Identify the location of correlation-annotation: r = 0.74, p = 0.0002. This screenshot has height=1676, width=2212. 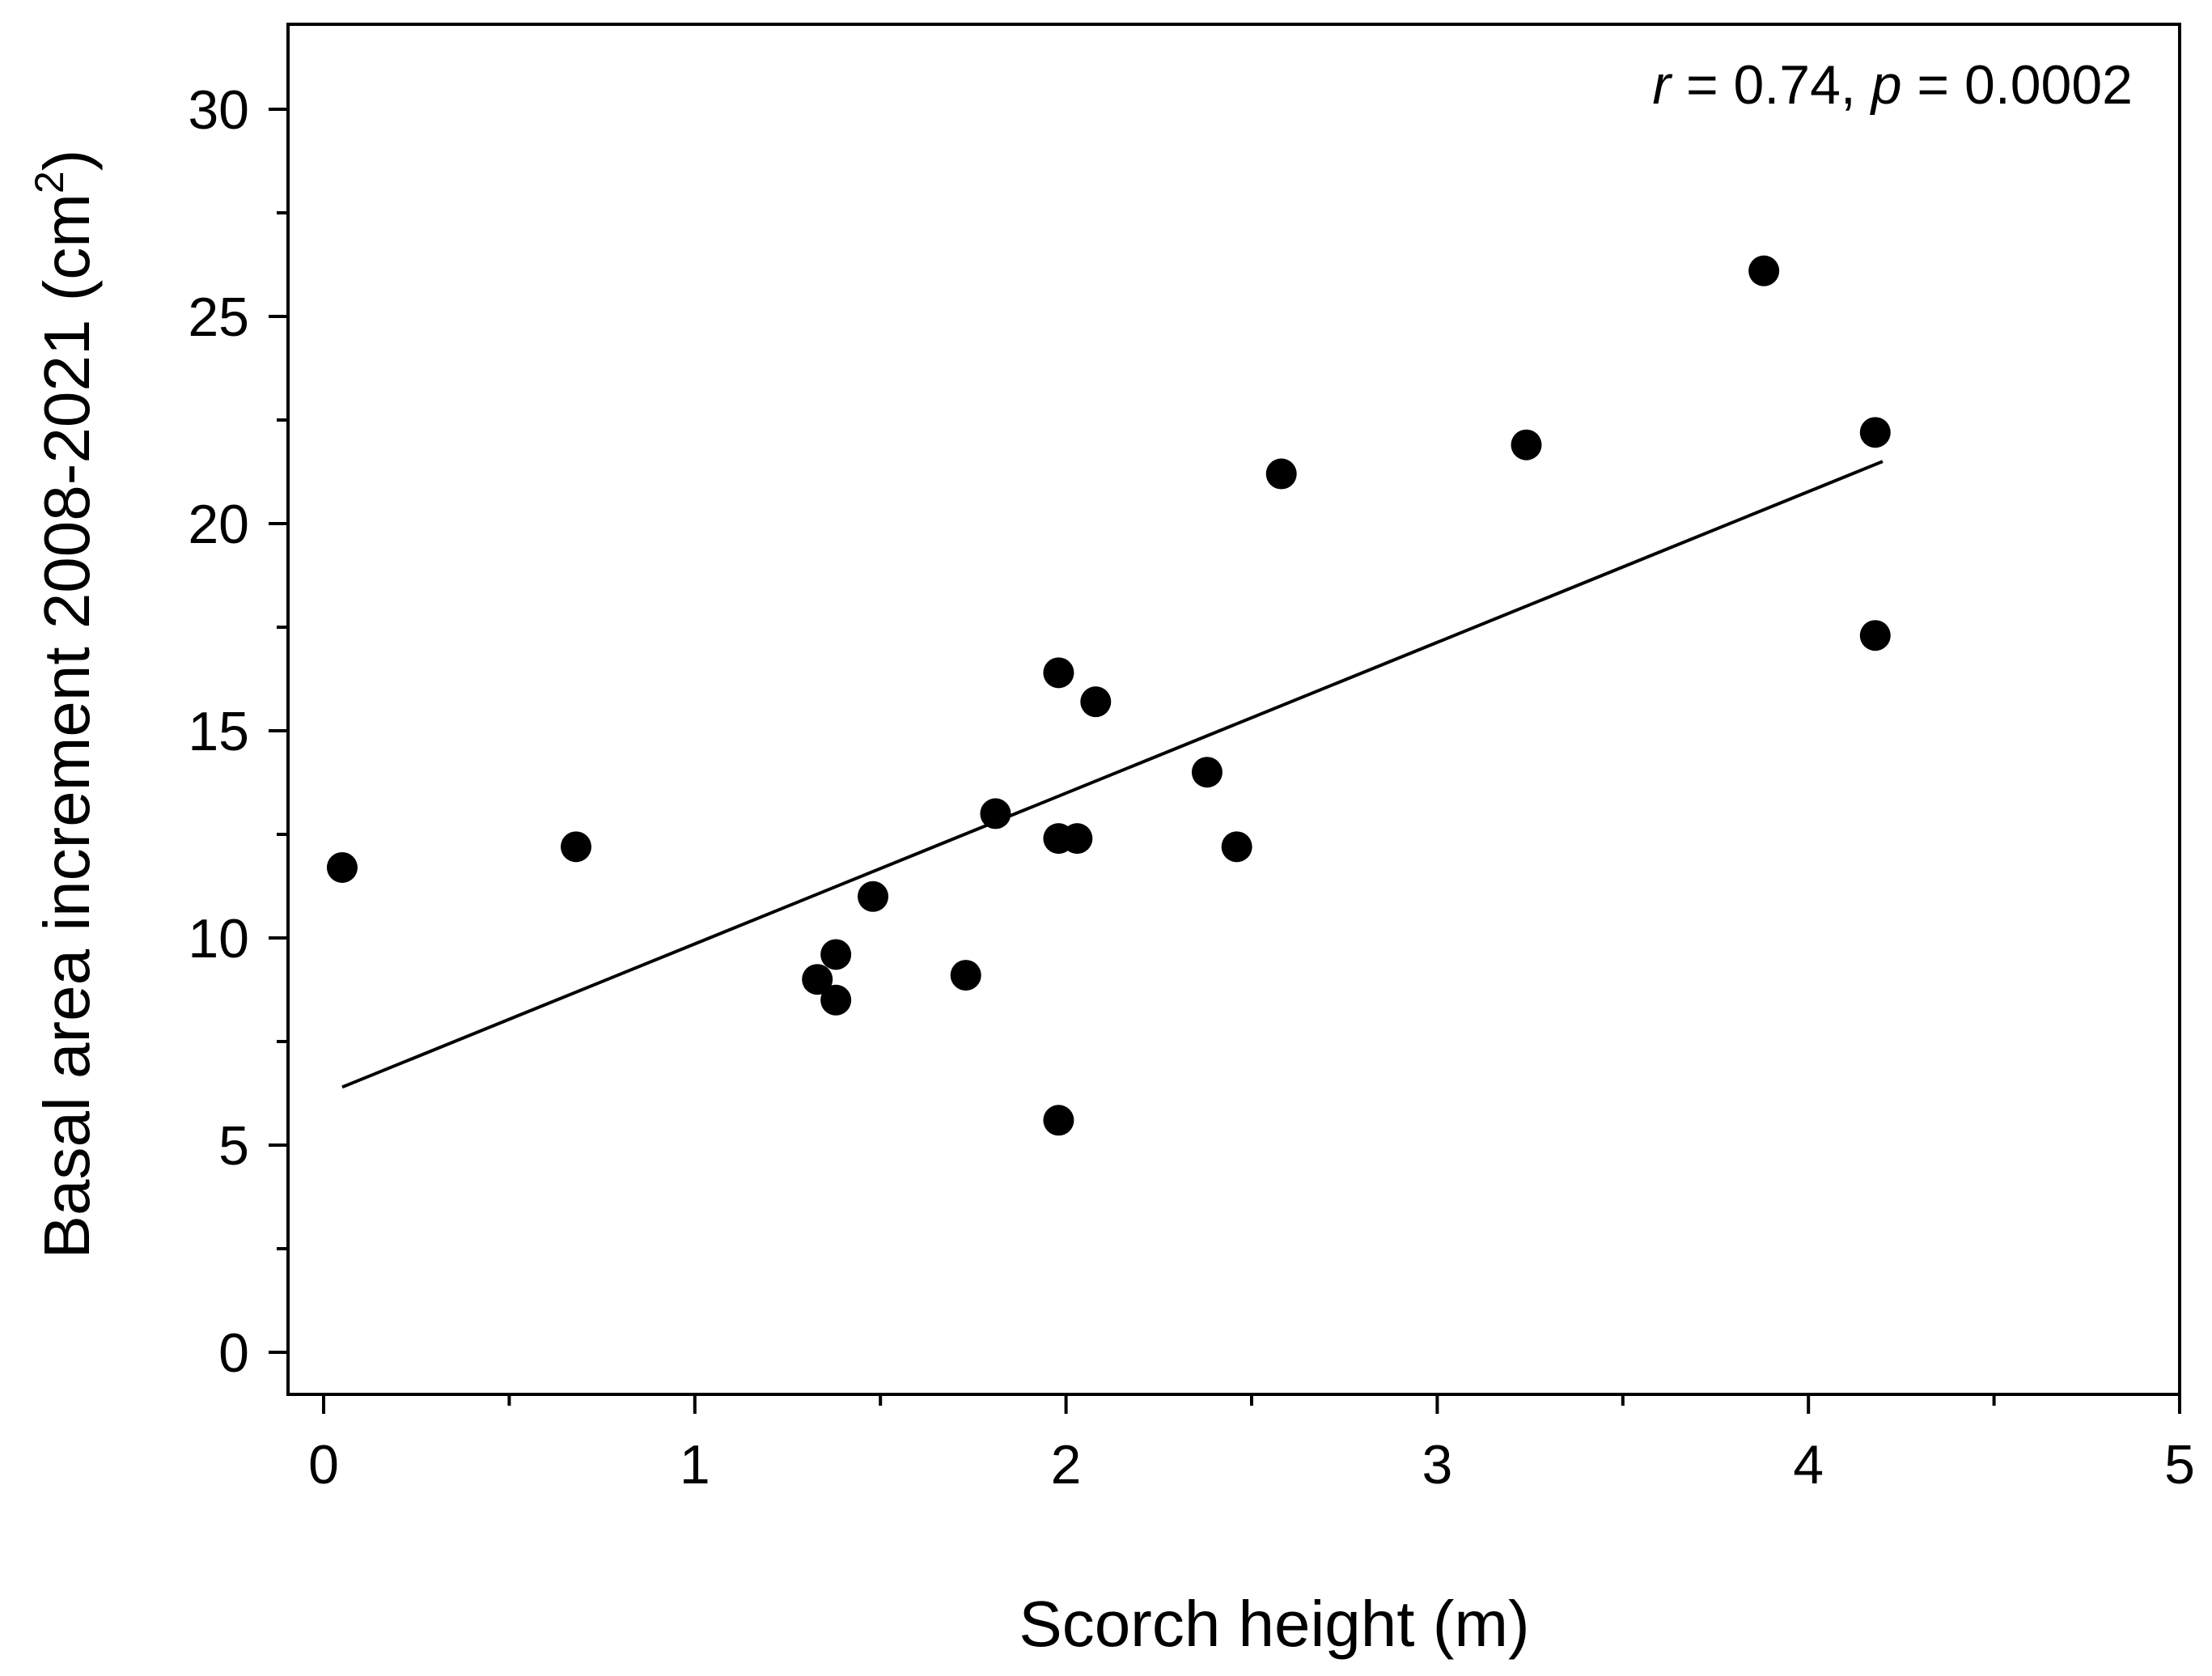
(1892, 85).